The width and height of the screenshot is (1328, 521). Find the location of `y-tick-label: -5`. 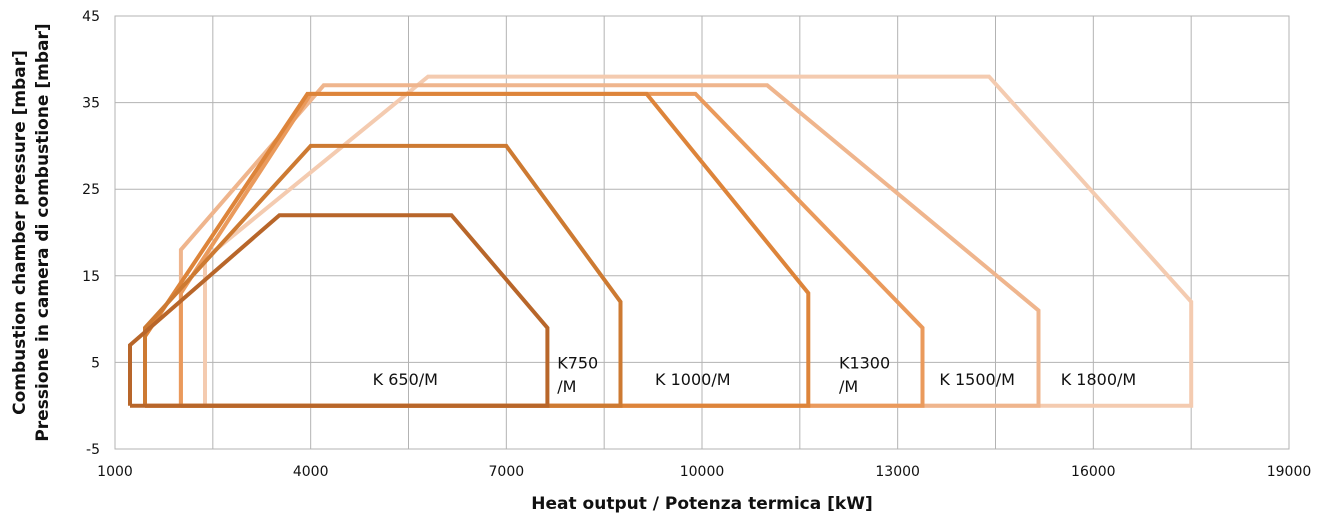

y-tick-label: -5 is located at coordinates (93, 450).